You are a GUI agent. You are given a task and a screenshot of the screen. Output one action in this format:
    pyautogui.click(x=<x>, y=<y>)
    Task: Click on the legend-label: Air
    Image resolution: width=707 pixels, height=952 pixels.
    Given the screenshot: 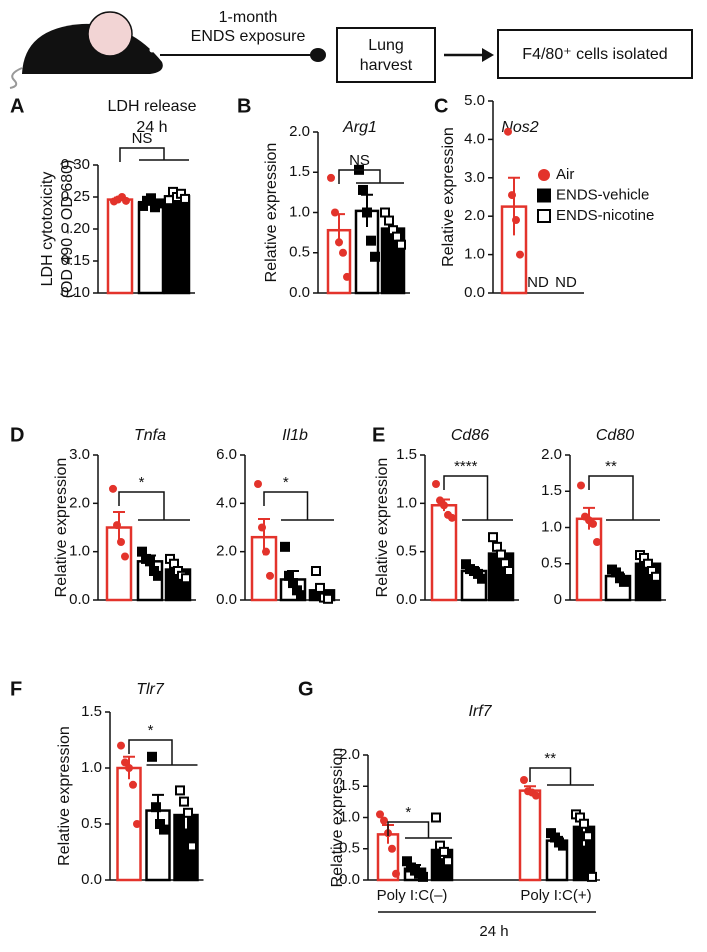 What is the action you would take?
    pyautogui.click(x=565, y=174)
    